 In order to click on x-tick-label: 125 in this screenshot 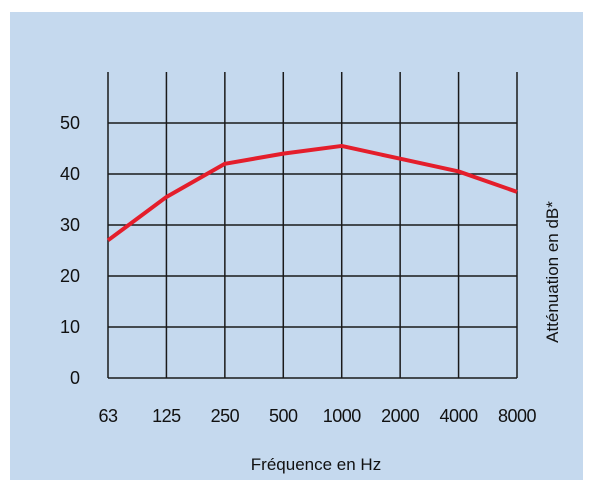, I will do `click(166, 416)`.